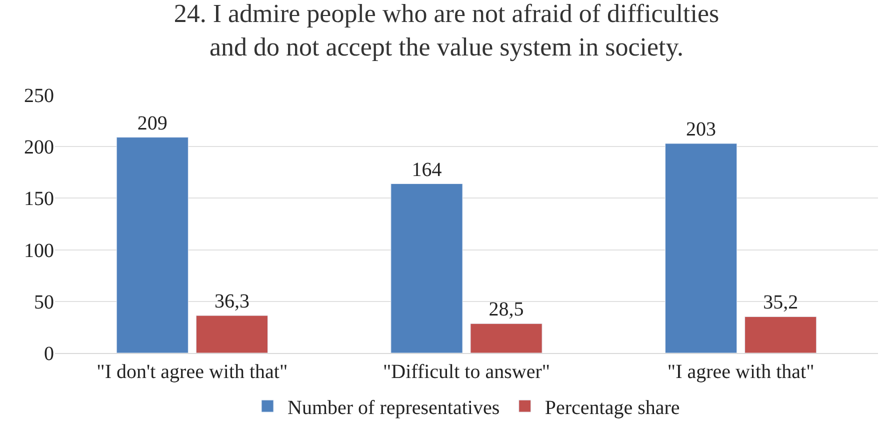  I want to click on data-label: 35,2, so click(780, 303).